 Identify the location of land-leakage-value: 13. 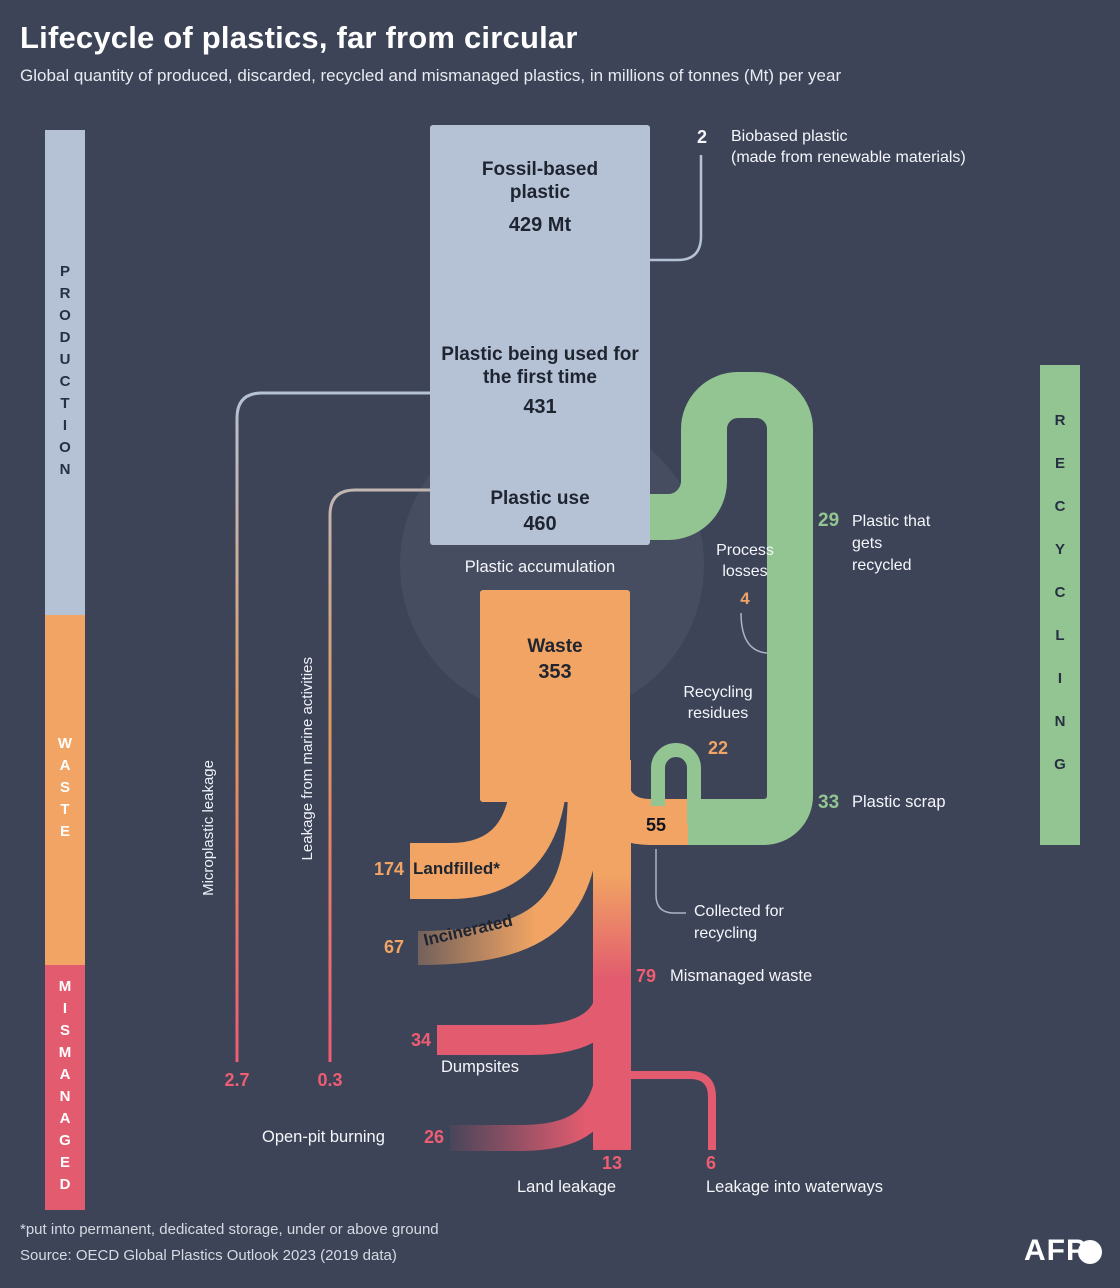
(612, 1163).